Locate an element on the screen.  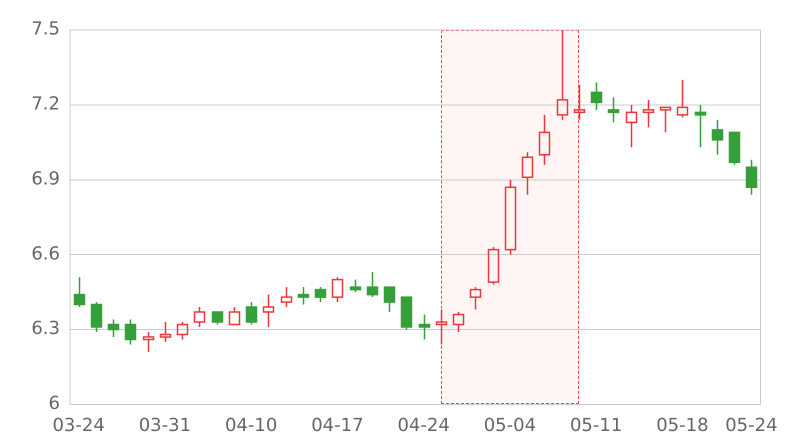
x-tick-label: 03-31 is located at coordinates (165, 425).